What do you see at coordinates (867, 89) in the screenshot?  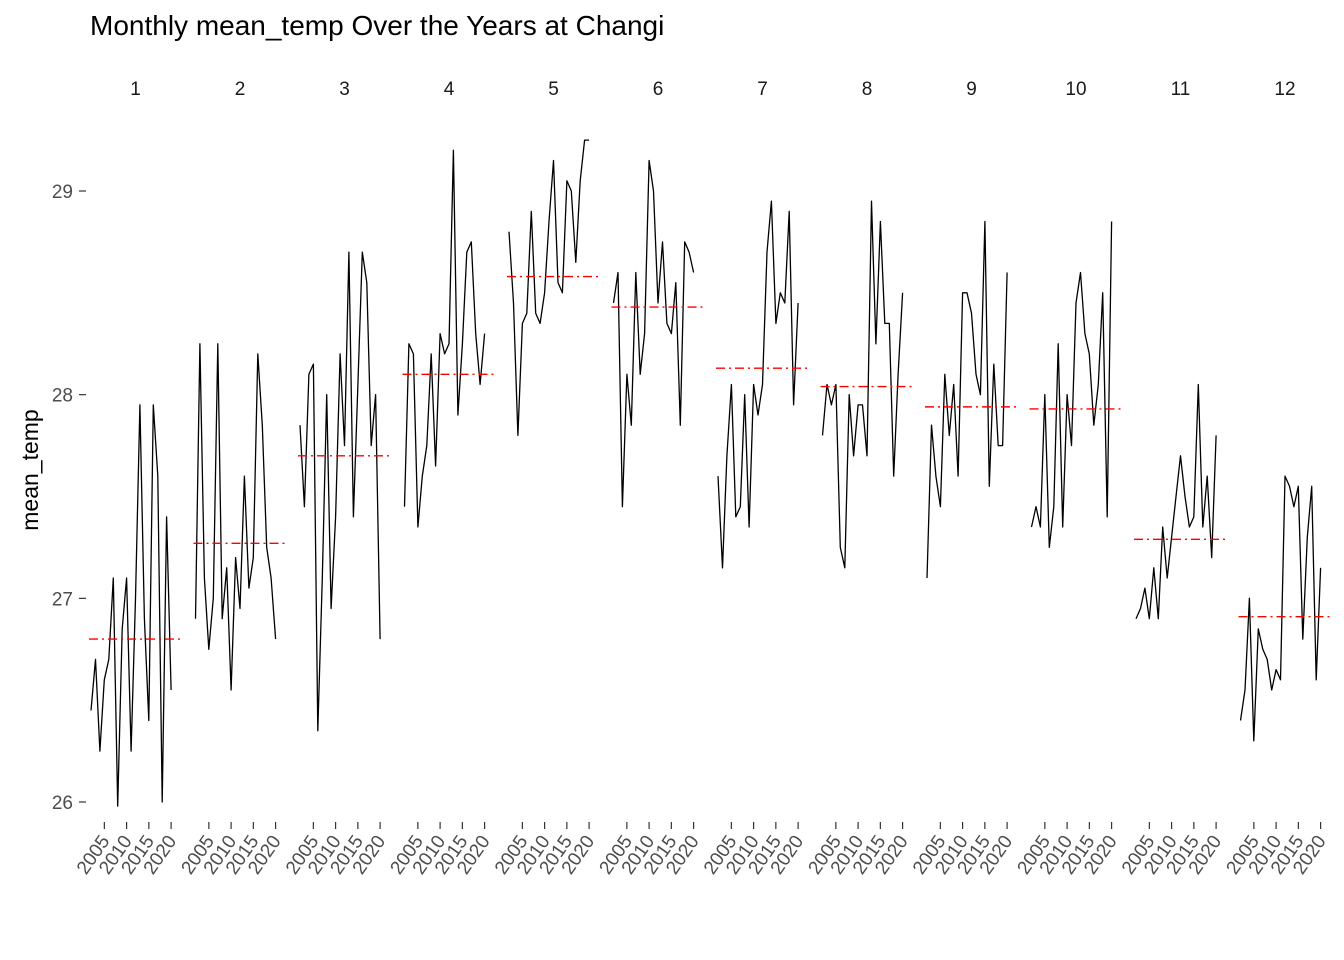 I see `facet-strip-label: 8` at bounding box center [867, 89].